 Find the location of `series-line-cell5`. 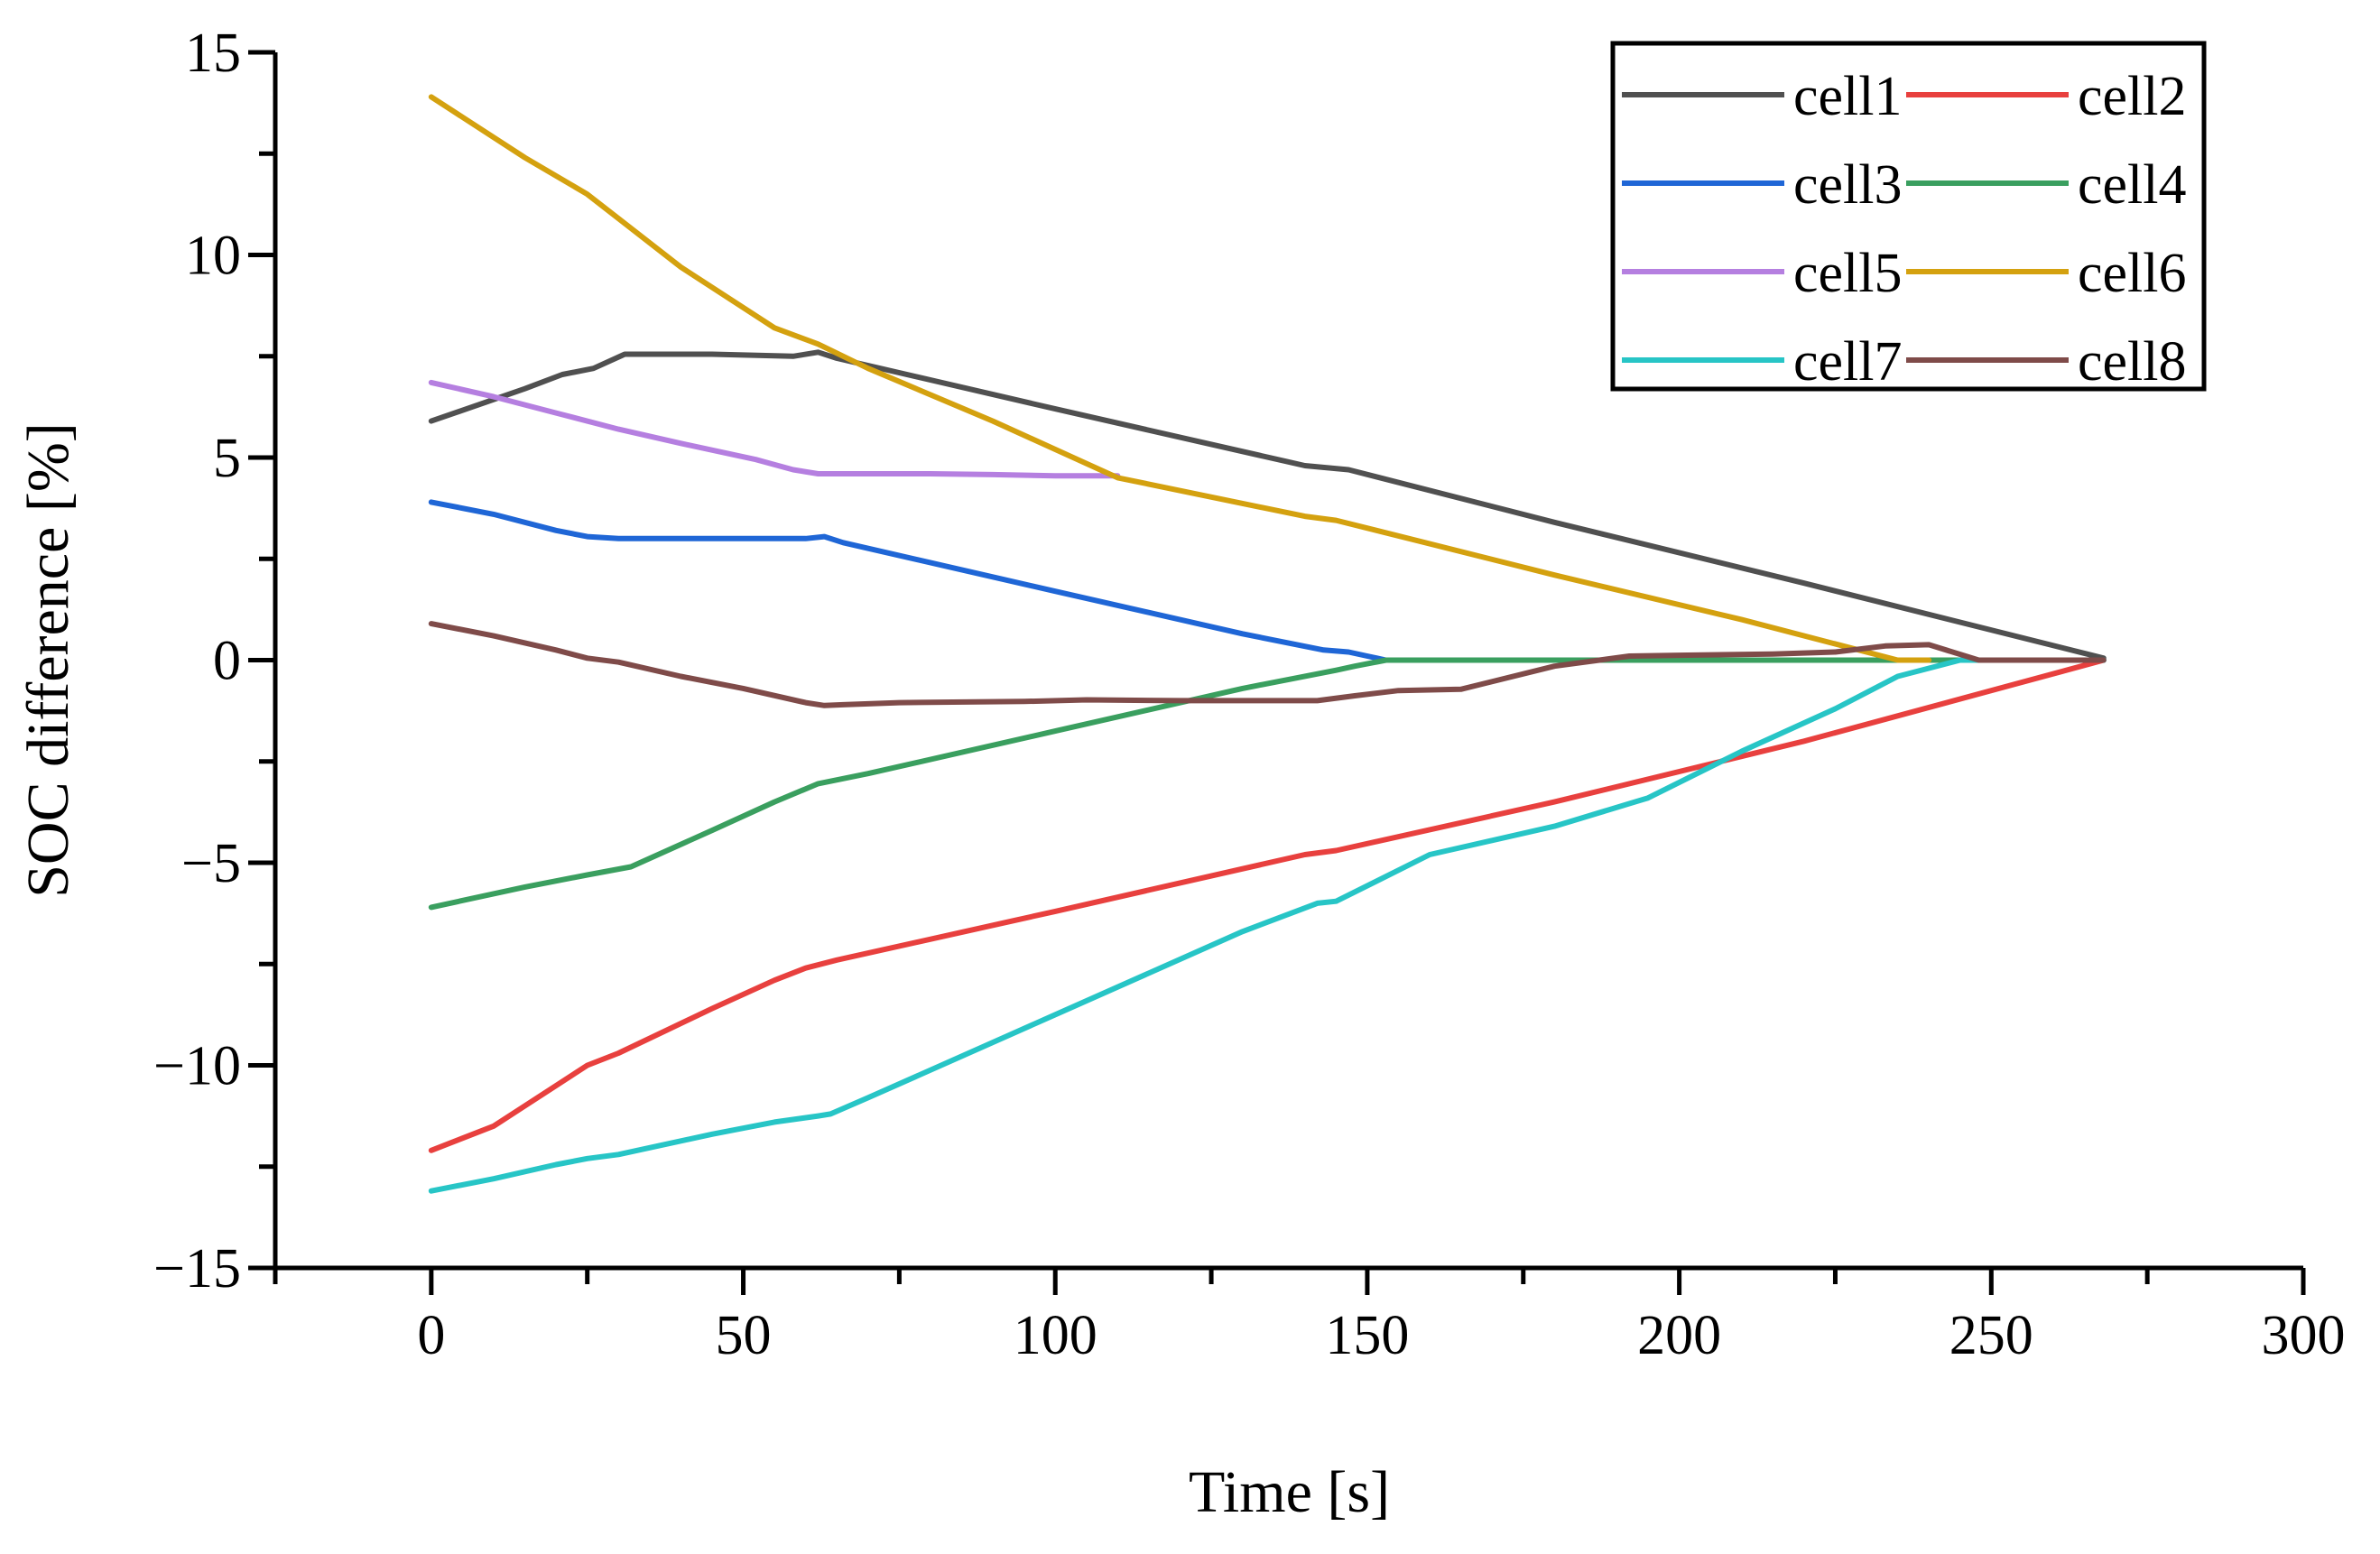

series-line-cell5 is located at coordinates (775, 429).